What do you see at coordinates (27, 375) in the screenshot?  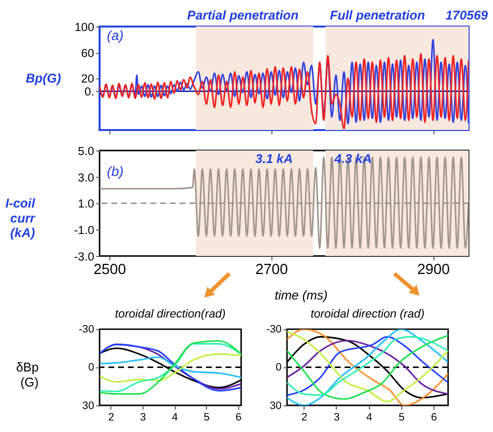 I see `y-axis-title: δBp (G)` at bounding box center [27, 375].